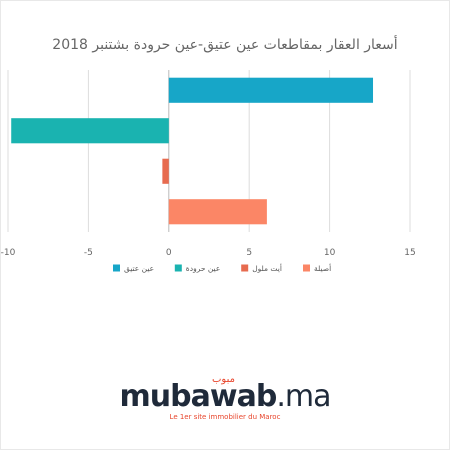 The height and width of the screenshot is (450, 450). Describe the element at coordinates (208, 253) in the screenshot. I see `x-axis-ticks: -10 -5 0 5 10 15` at that location.